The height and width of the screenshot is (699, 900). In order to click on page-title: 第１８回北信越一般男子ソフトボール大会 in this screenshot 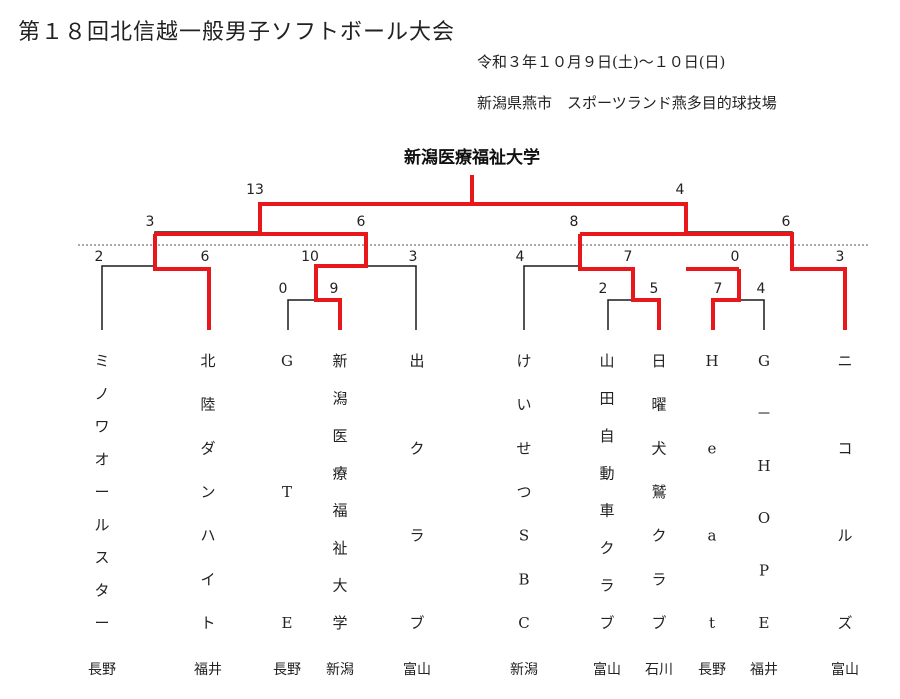, I will do `click(237, 32)`.